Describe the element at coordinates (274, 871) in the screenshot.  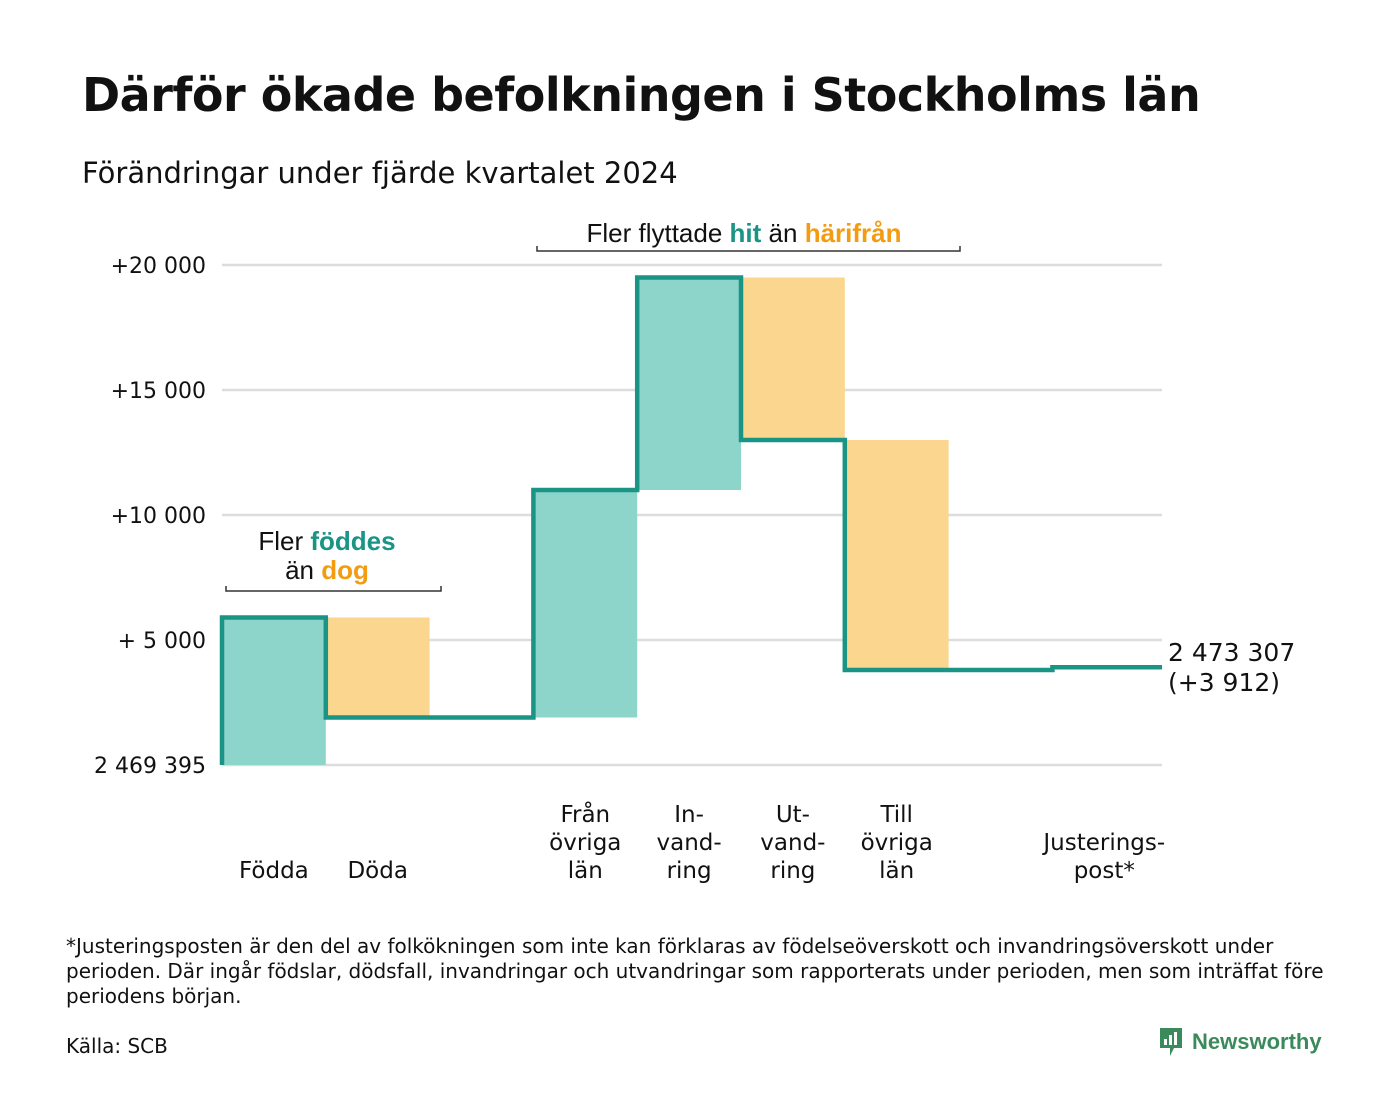
I see `category-label: Födda` at that location.